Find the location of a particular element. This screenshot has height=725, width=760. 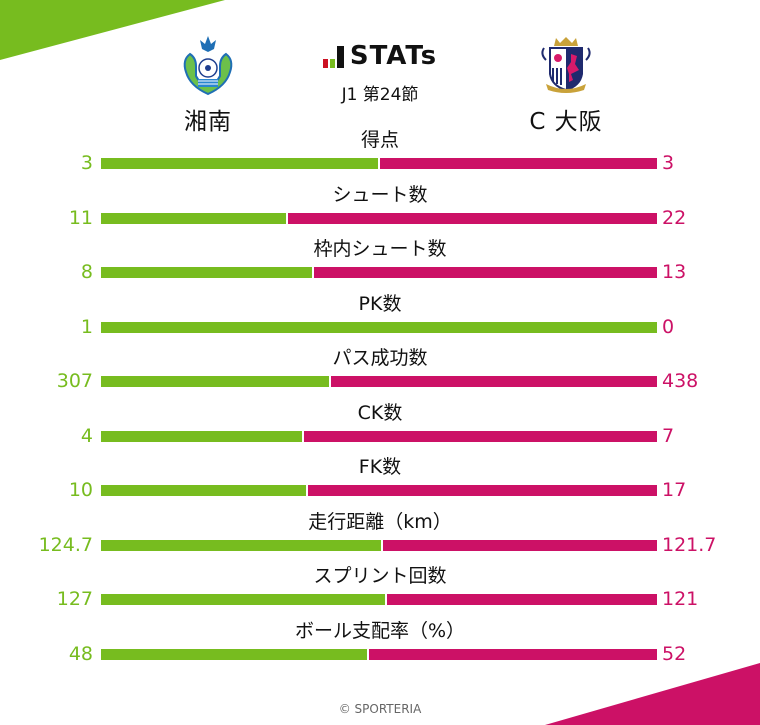

home-value: 3 is located at coordinates (86, 163).